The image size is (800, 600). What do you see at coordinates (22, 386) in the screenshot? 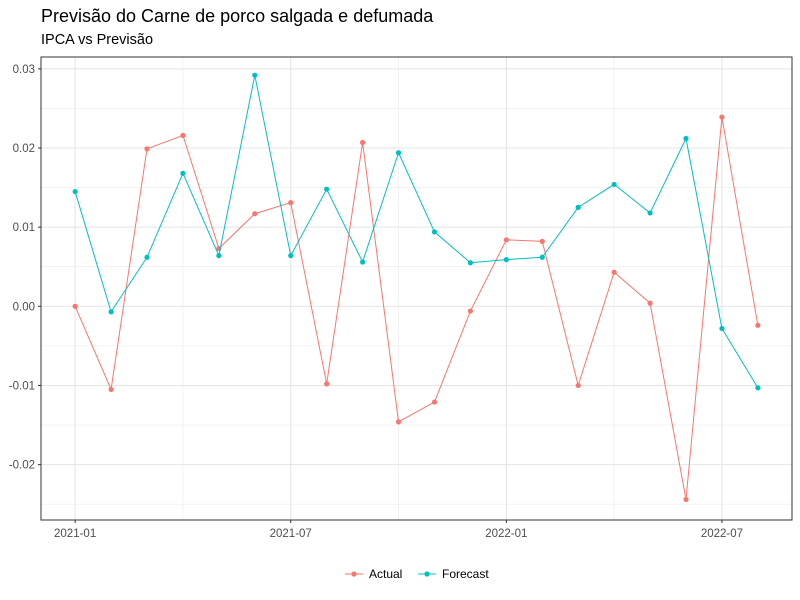
I see `y-tick-label: -0.01` at bounding box center [22, 386].